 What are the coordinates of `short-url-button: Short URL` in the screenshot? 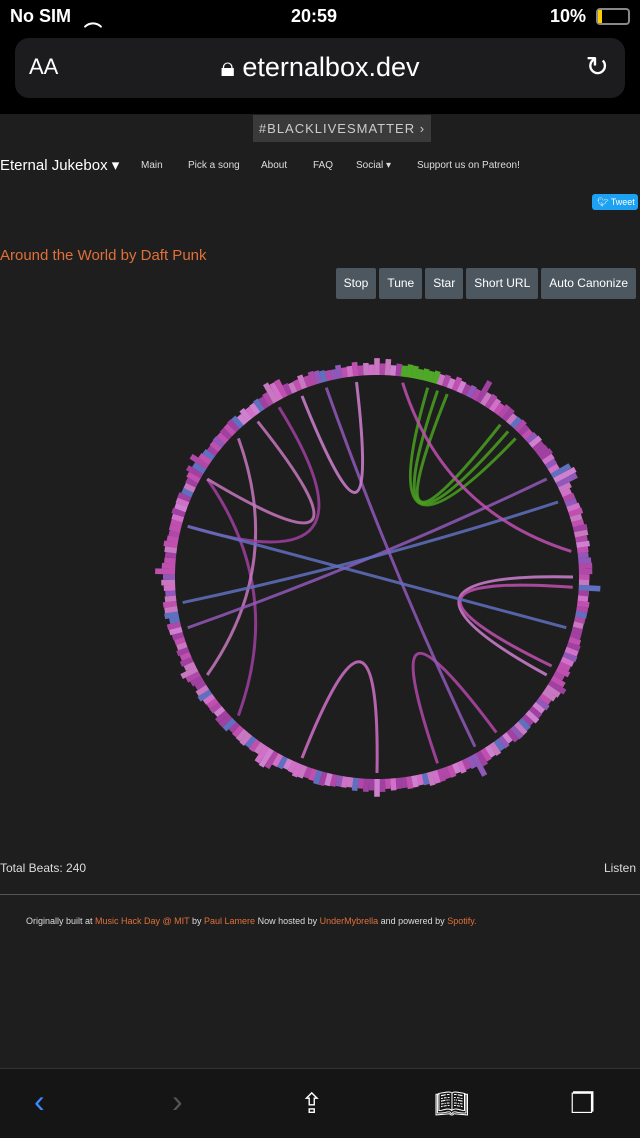 It's located at (502, 283).